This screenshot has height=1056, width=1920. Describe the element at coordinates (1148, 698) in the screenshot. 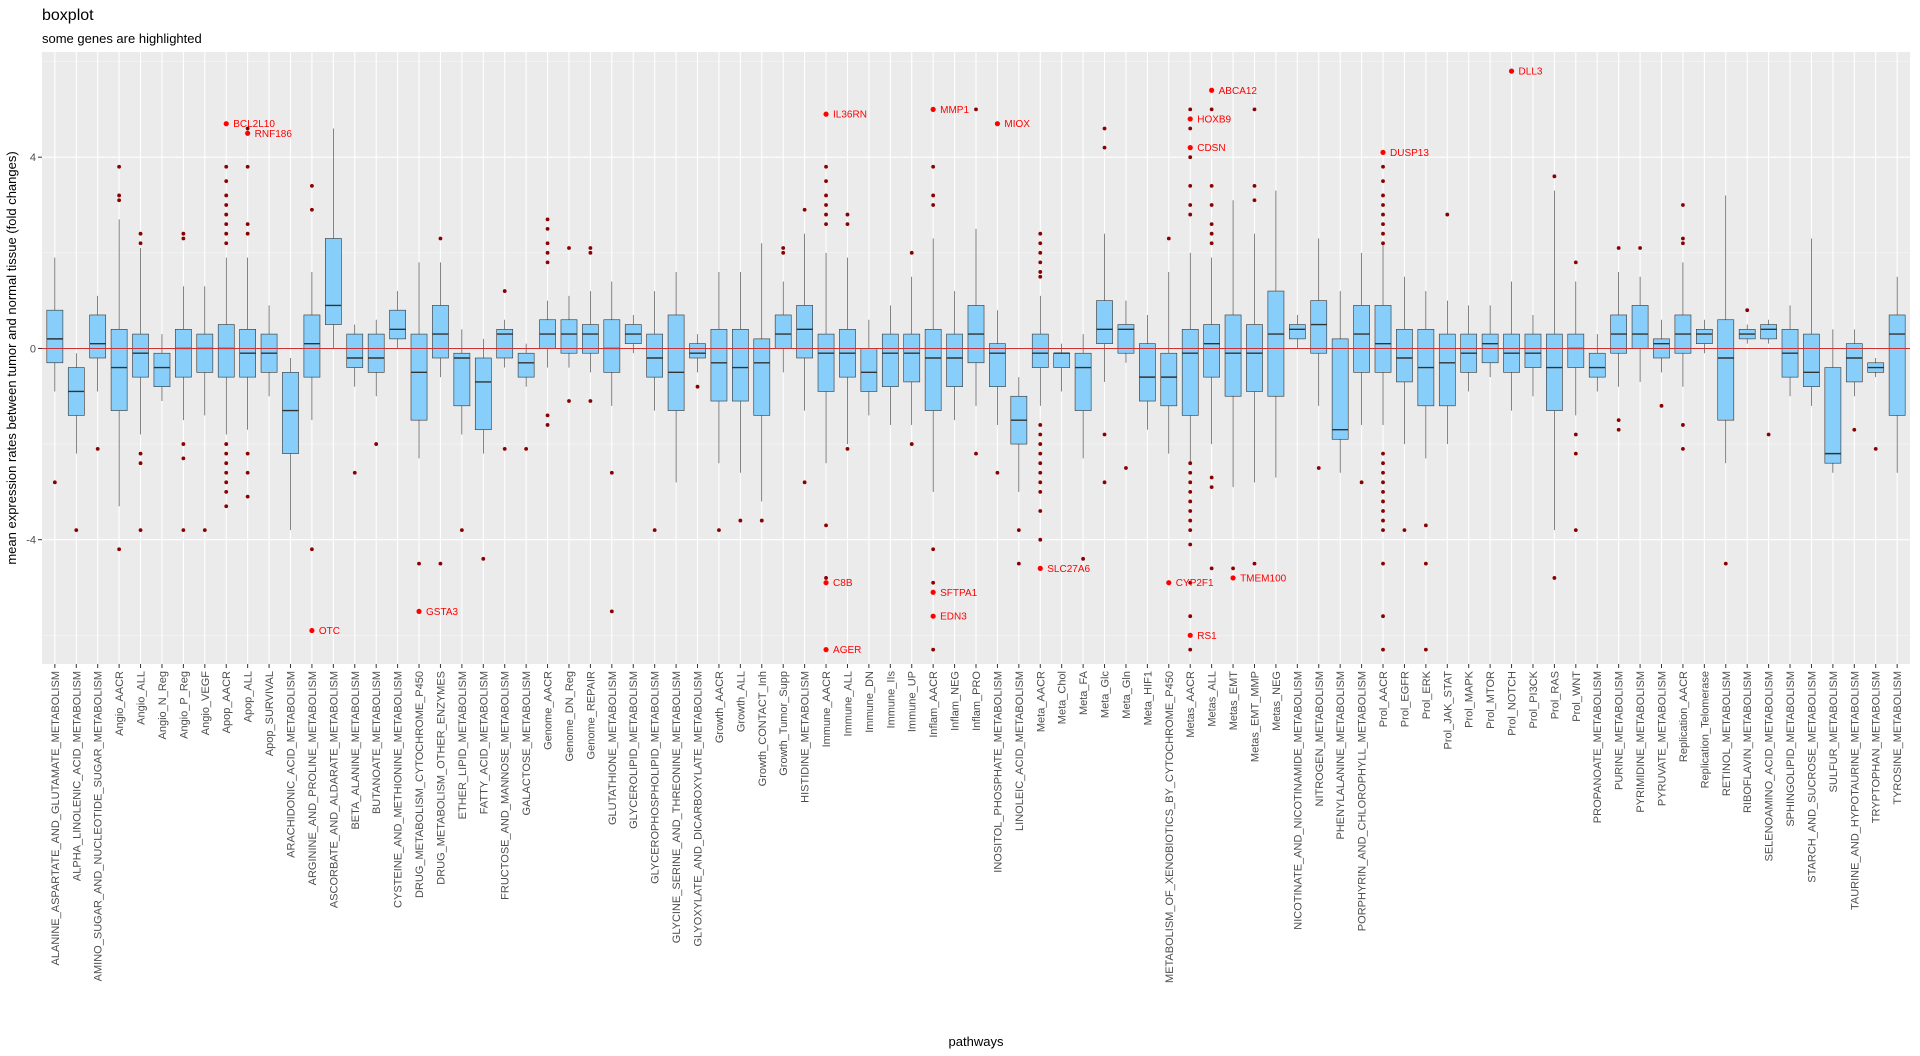

I see `x-tick-label: Meta_HIF1` at that location.